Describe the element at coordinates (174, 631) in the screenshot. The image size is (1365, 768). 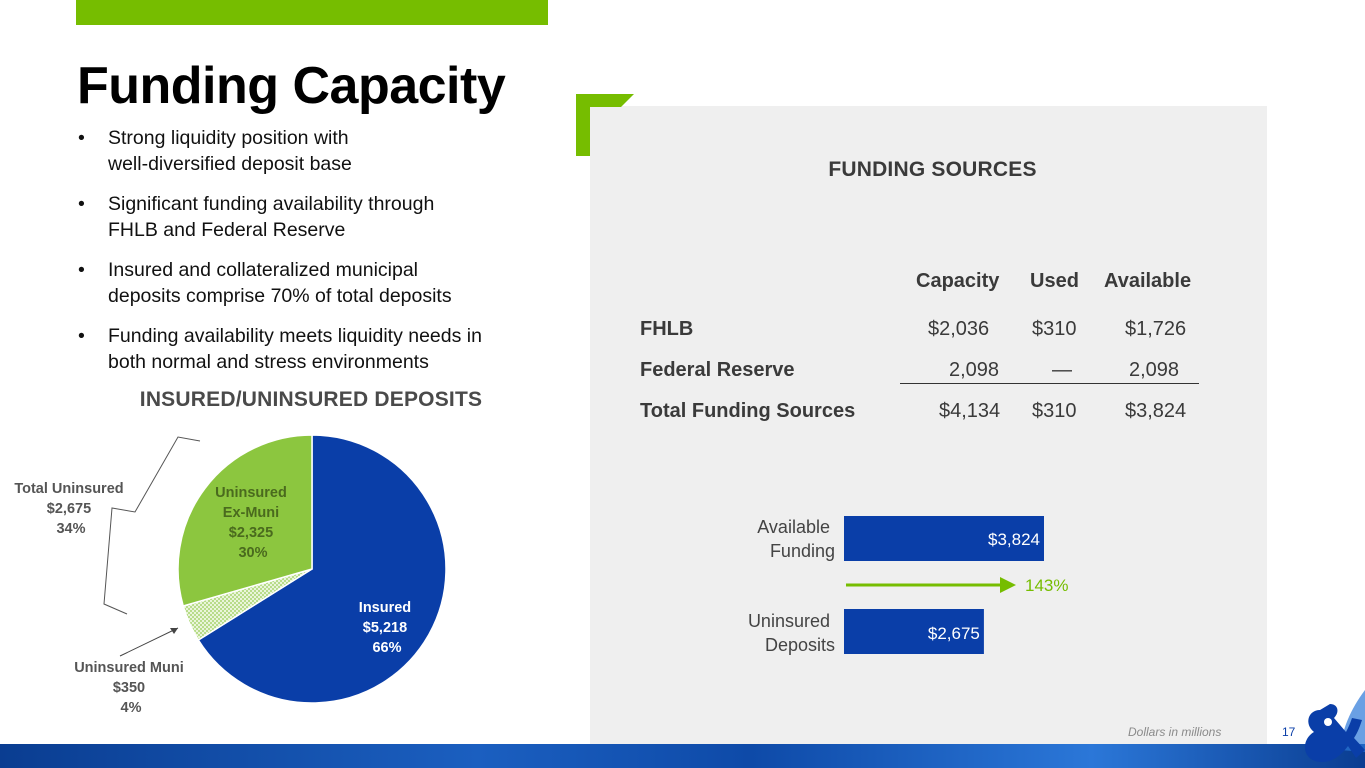
I see `leader-arrowhead` at that location.